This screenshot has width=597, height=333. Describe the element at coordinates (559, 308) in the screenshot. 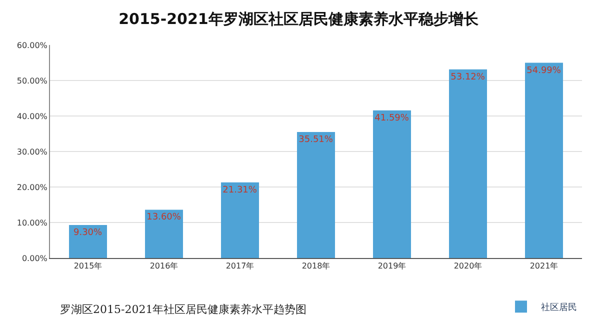

I see `legend-label: 社区居民` at that location.